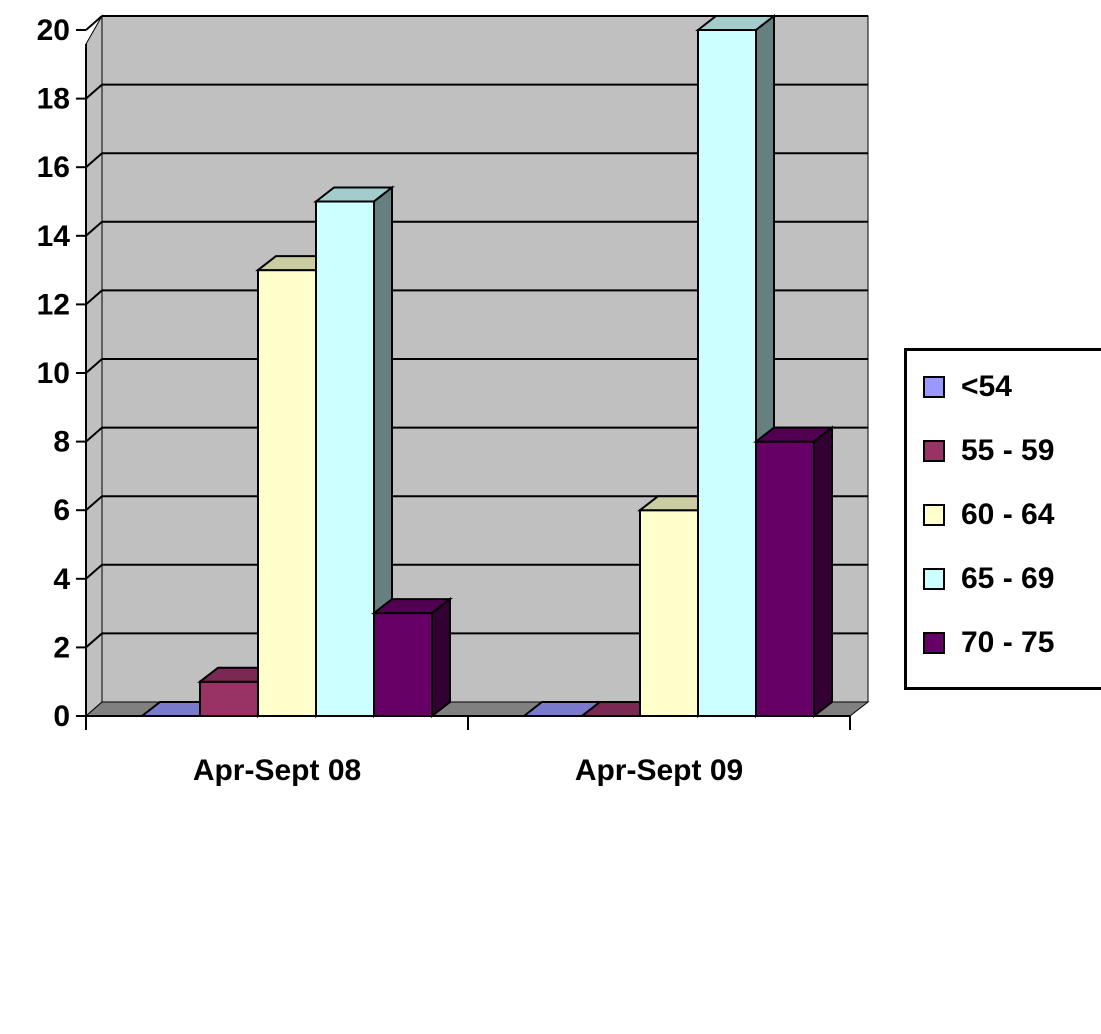 This screenshot has height=1034, width=1101. Describe the element at coordinates (986, 386) in the screenshot. I see `legend-label: <54` at that location.